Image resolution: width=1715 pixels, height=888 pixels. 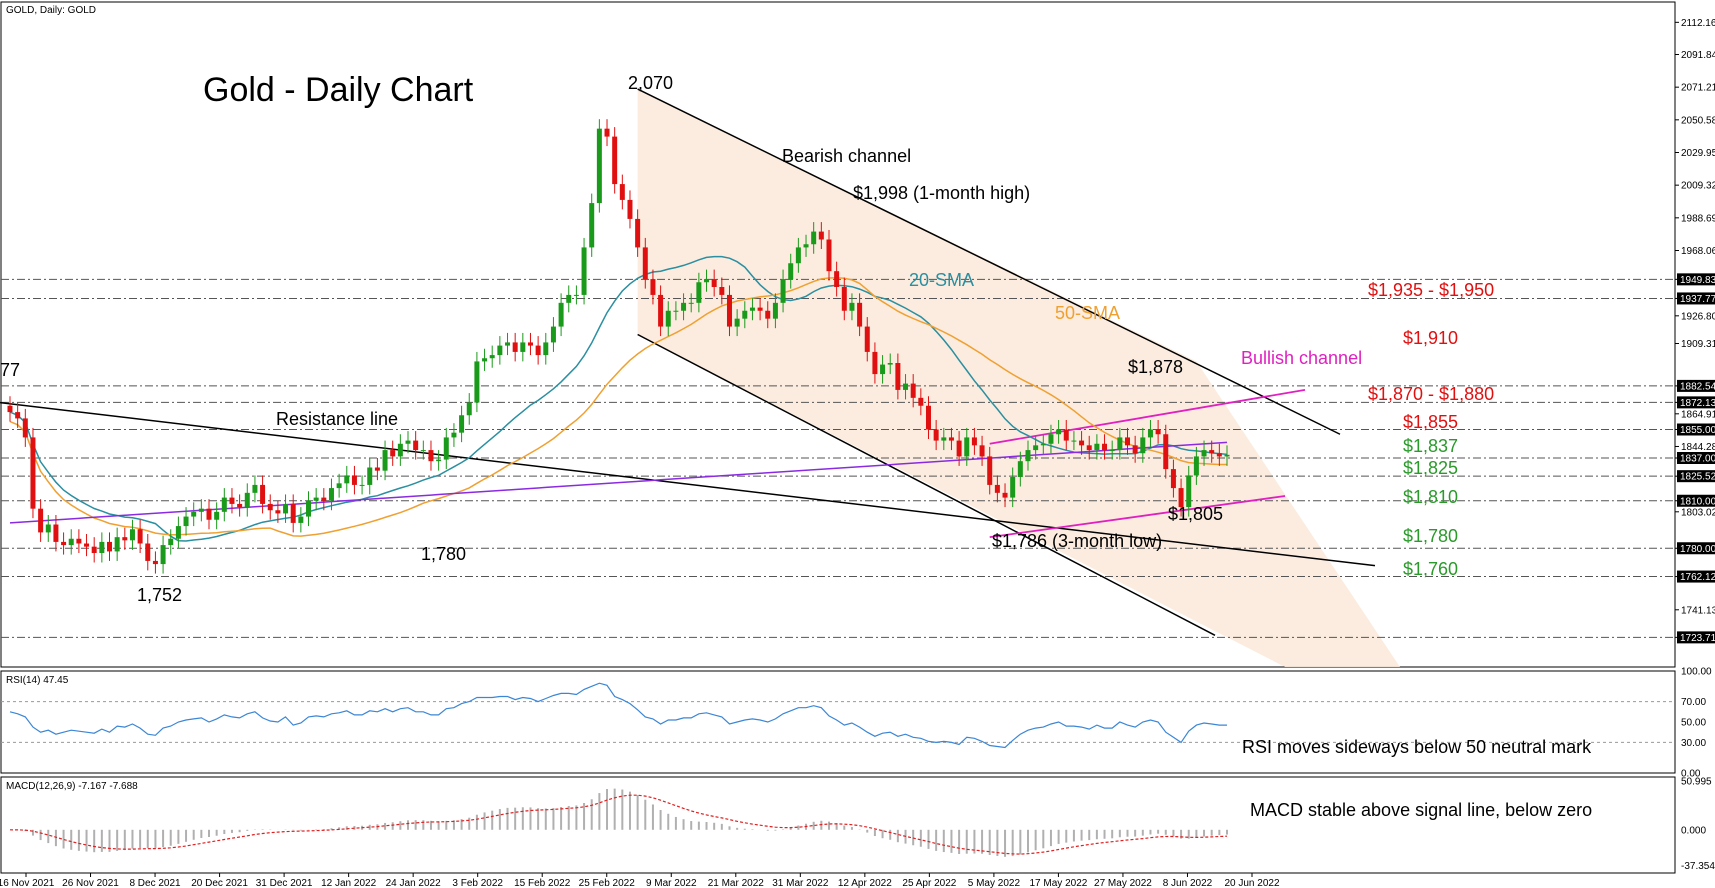 I want to click on macd-panel: 50.995 0.000 -37.354, so click(x=862, y=824).